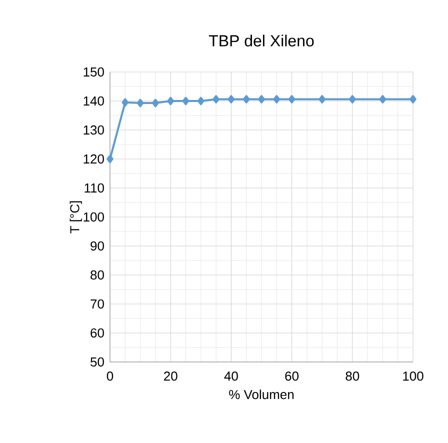 The image size is (448, 443). What do you see at coordinates (110, 376) in the screenshot?
I see `x-tick-label: 0` at bounding box center [110, 376].